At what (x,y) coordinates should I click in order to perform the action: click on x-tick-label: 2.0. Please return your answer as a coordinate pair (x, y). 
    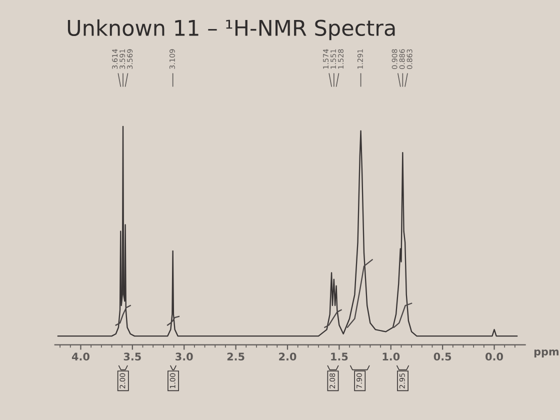
    Looking at the image, I should click on (287, 356).